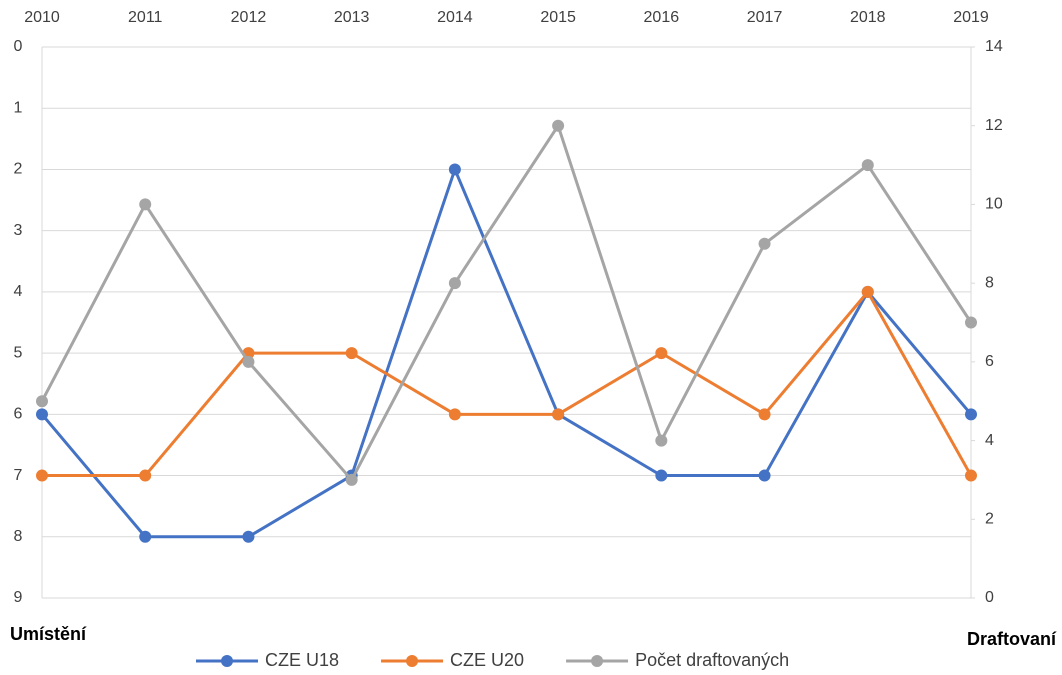  What do you see at coordinates (249, 17) in the screenshot?
I see `x-tick-label: 2012` at bounding box center [249, 17].